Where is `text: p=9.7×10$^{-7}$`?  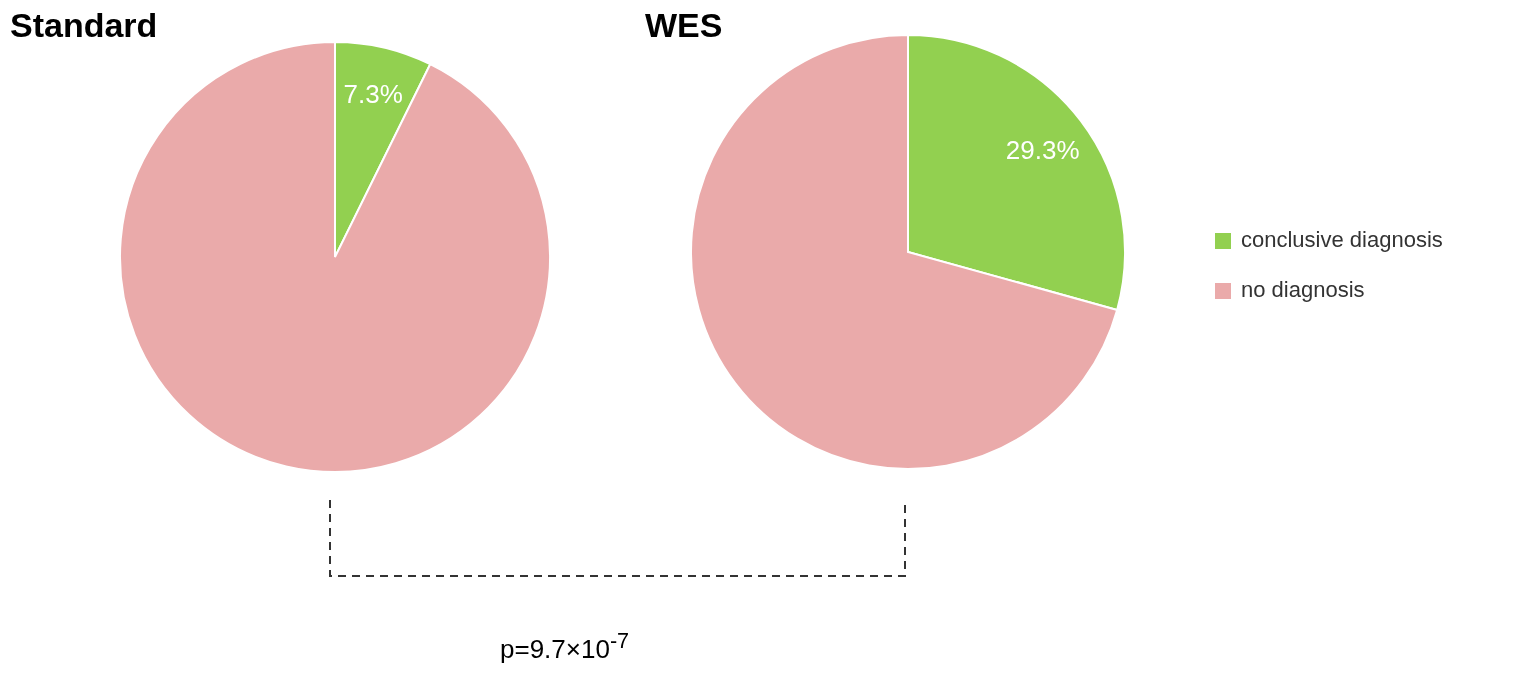
text: p=9.7×10$^{-7}$ is located at coordinates (565, 646).